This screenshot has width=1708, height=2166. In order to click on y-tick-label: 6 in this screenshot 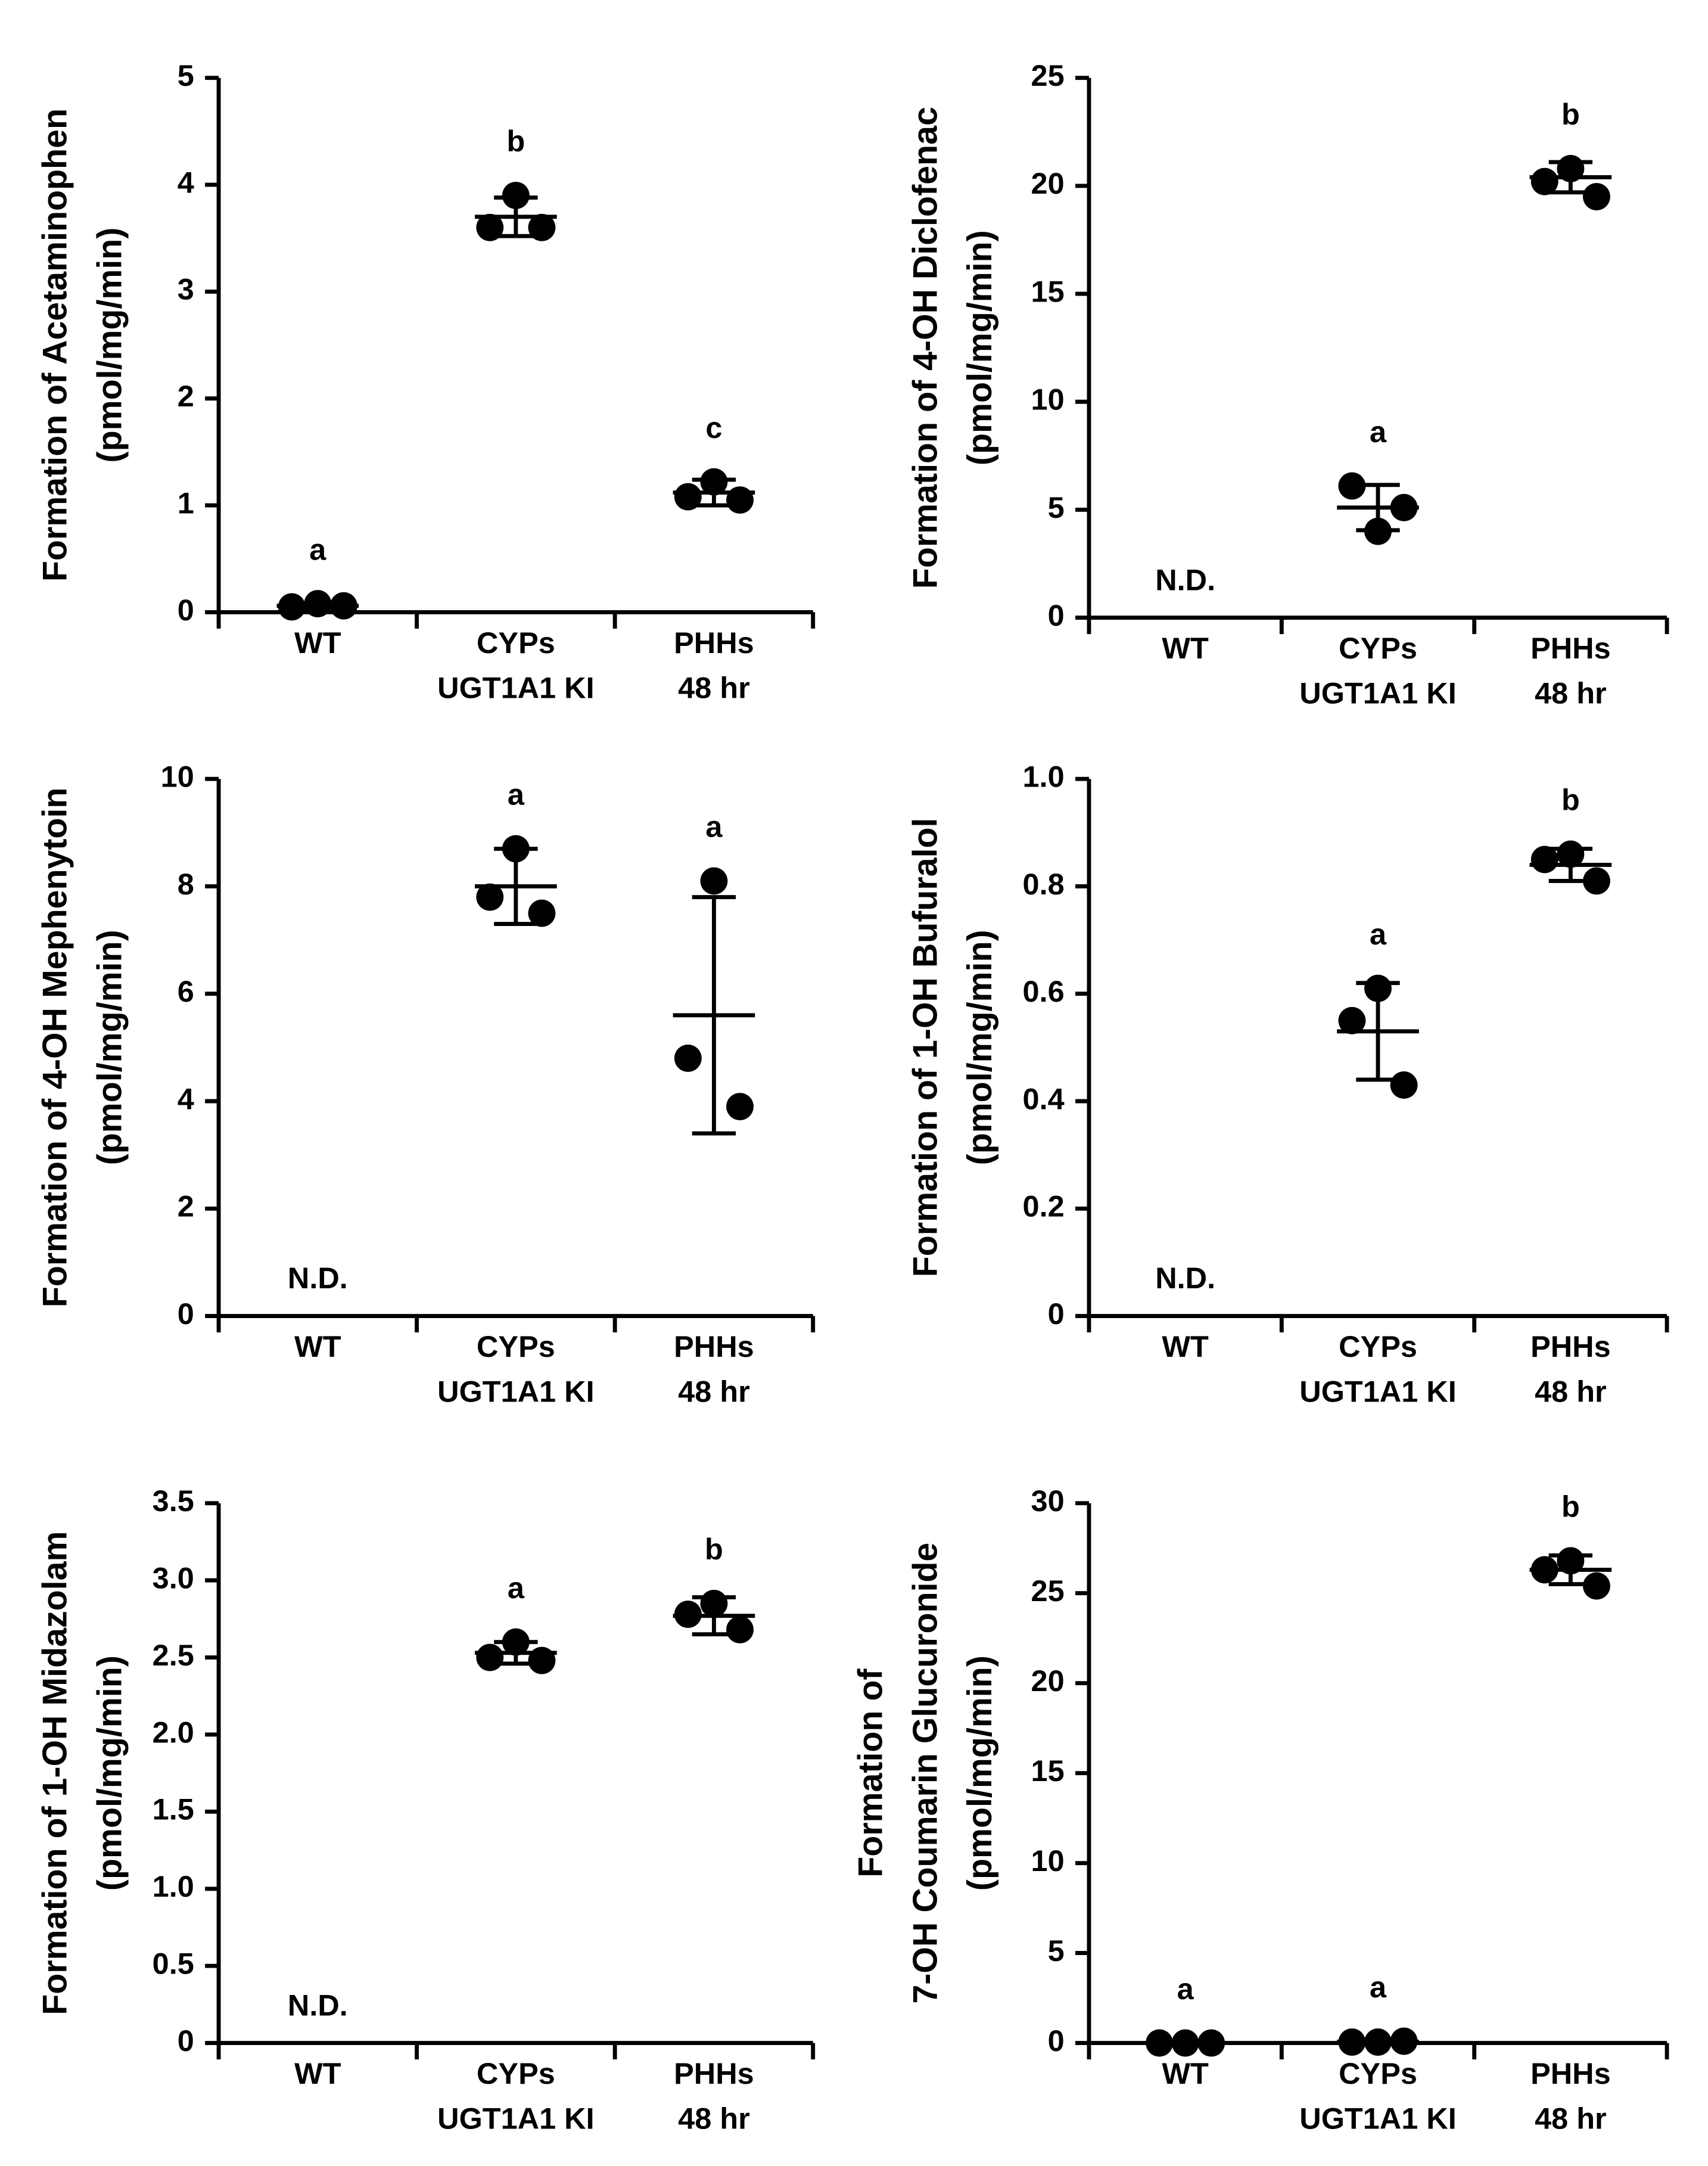, I will do `click(186, 991)`.